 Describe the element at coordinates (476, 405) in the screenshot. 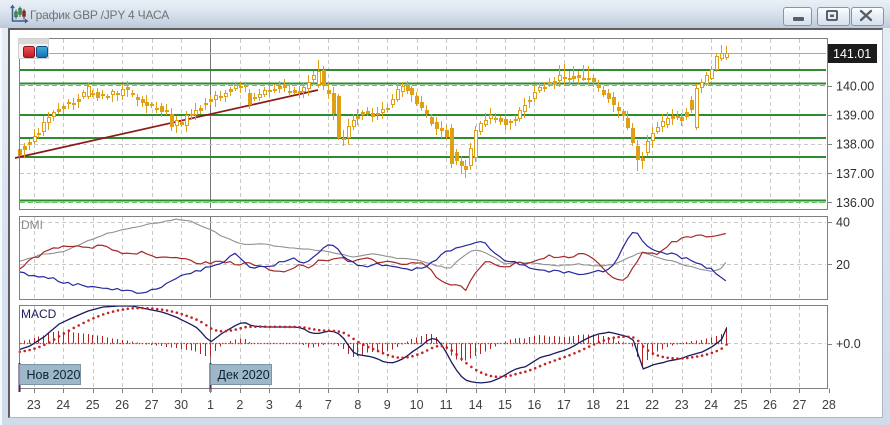

I see `svg-text: 14` at that location.